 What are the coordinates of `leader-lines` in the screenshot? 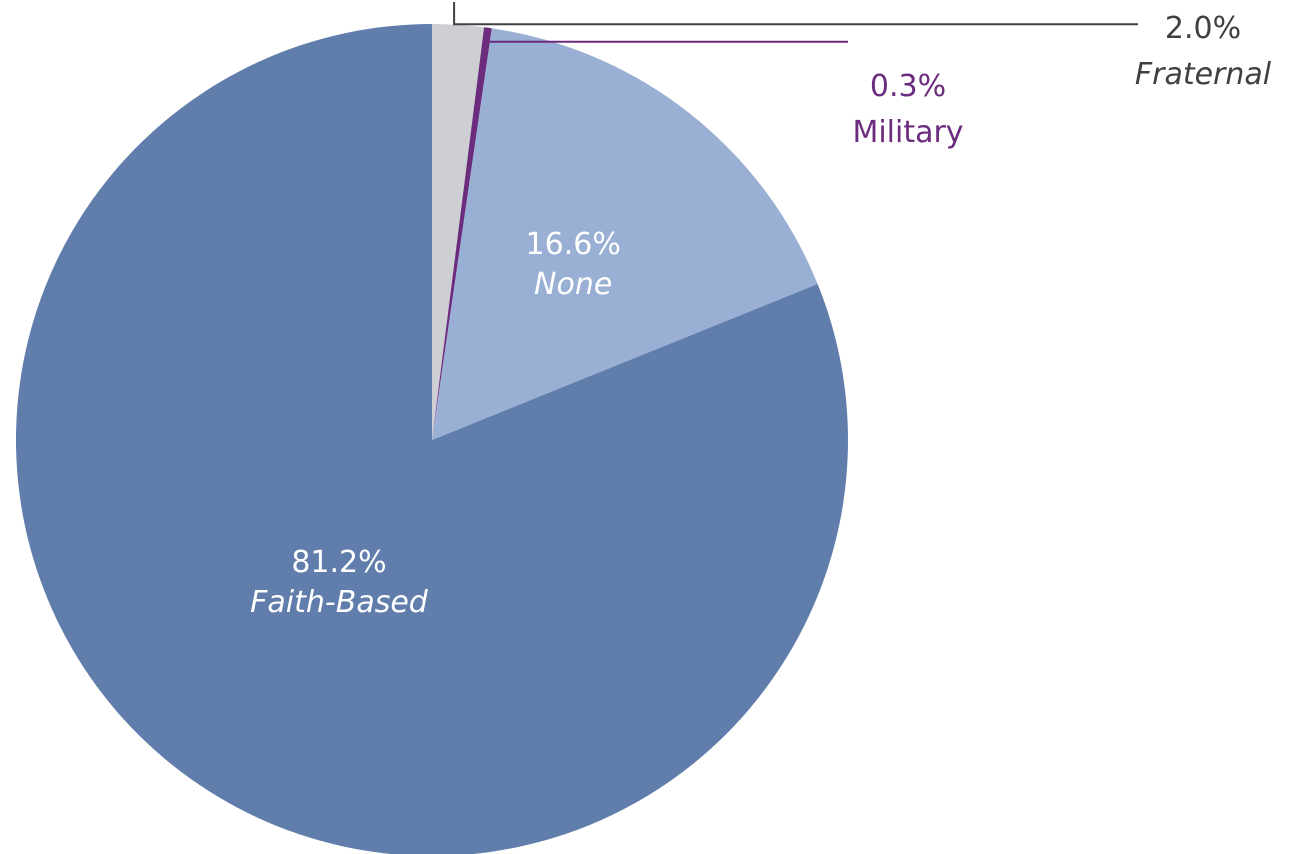 It's located at (795, 22).